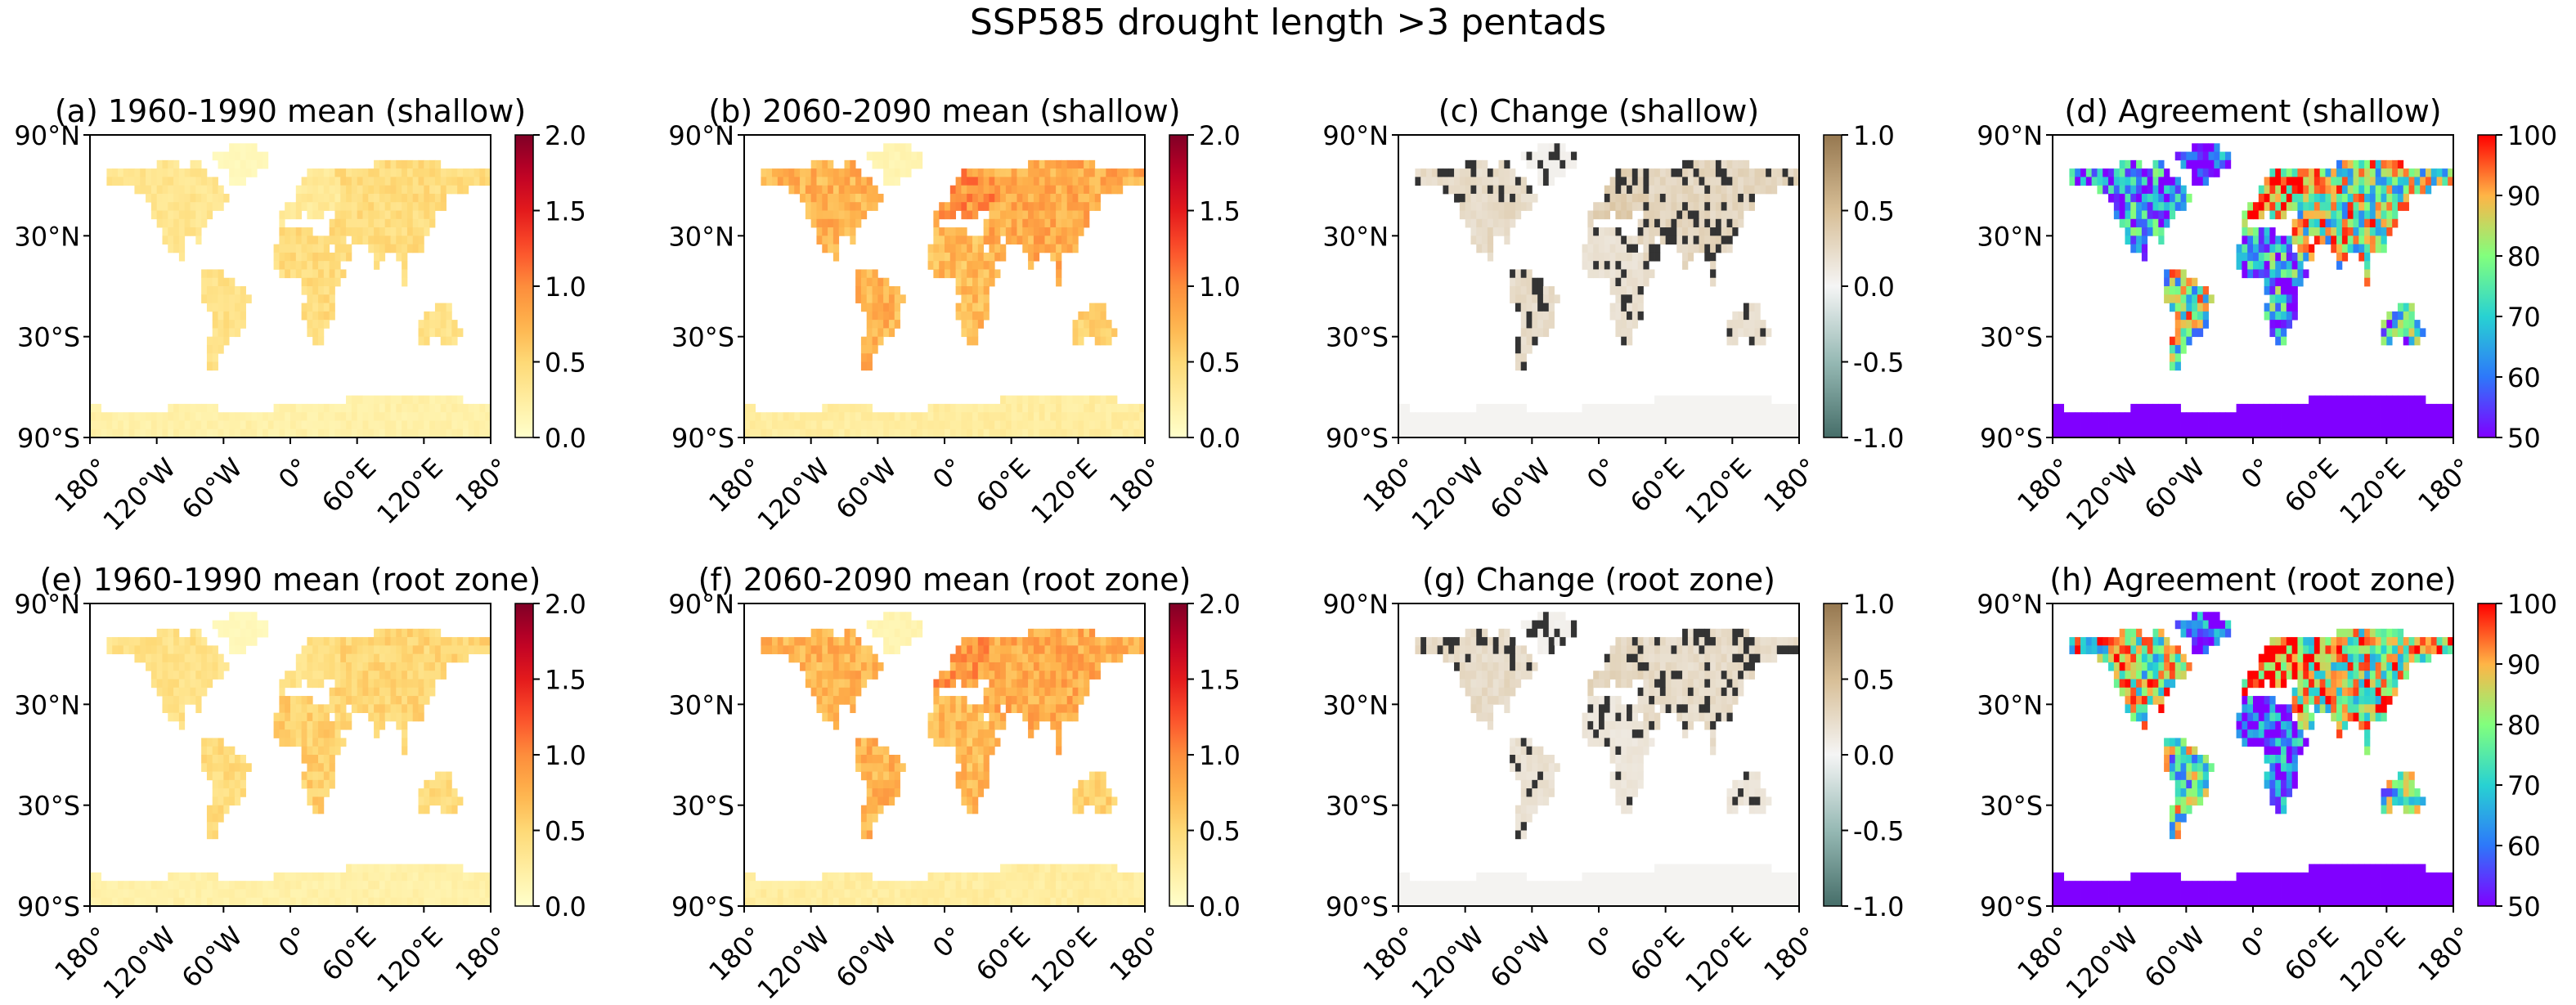  I want to click on x-tick-label: 0°, so click(294, 942).